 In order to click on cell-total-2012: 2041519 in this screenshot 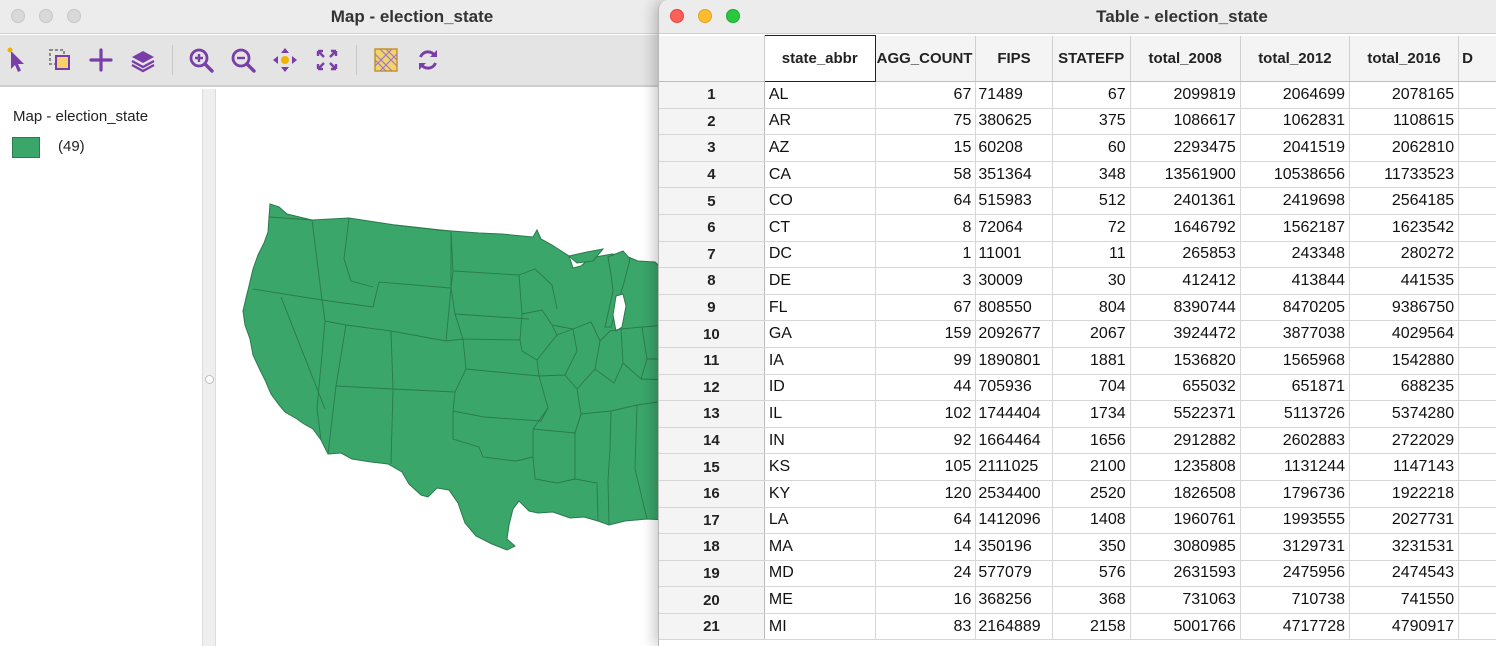, I will do `click(1295, 148)`.